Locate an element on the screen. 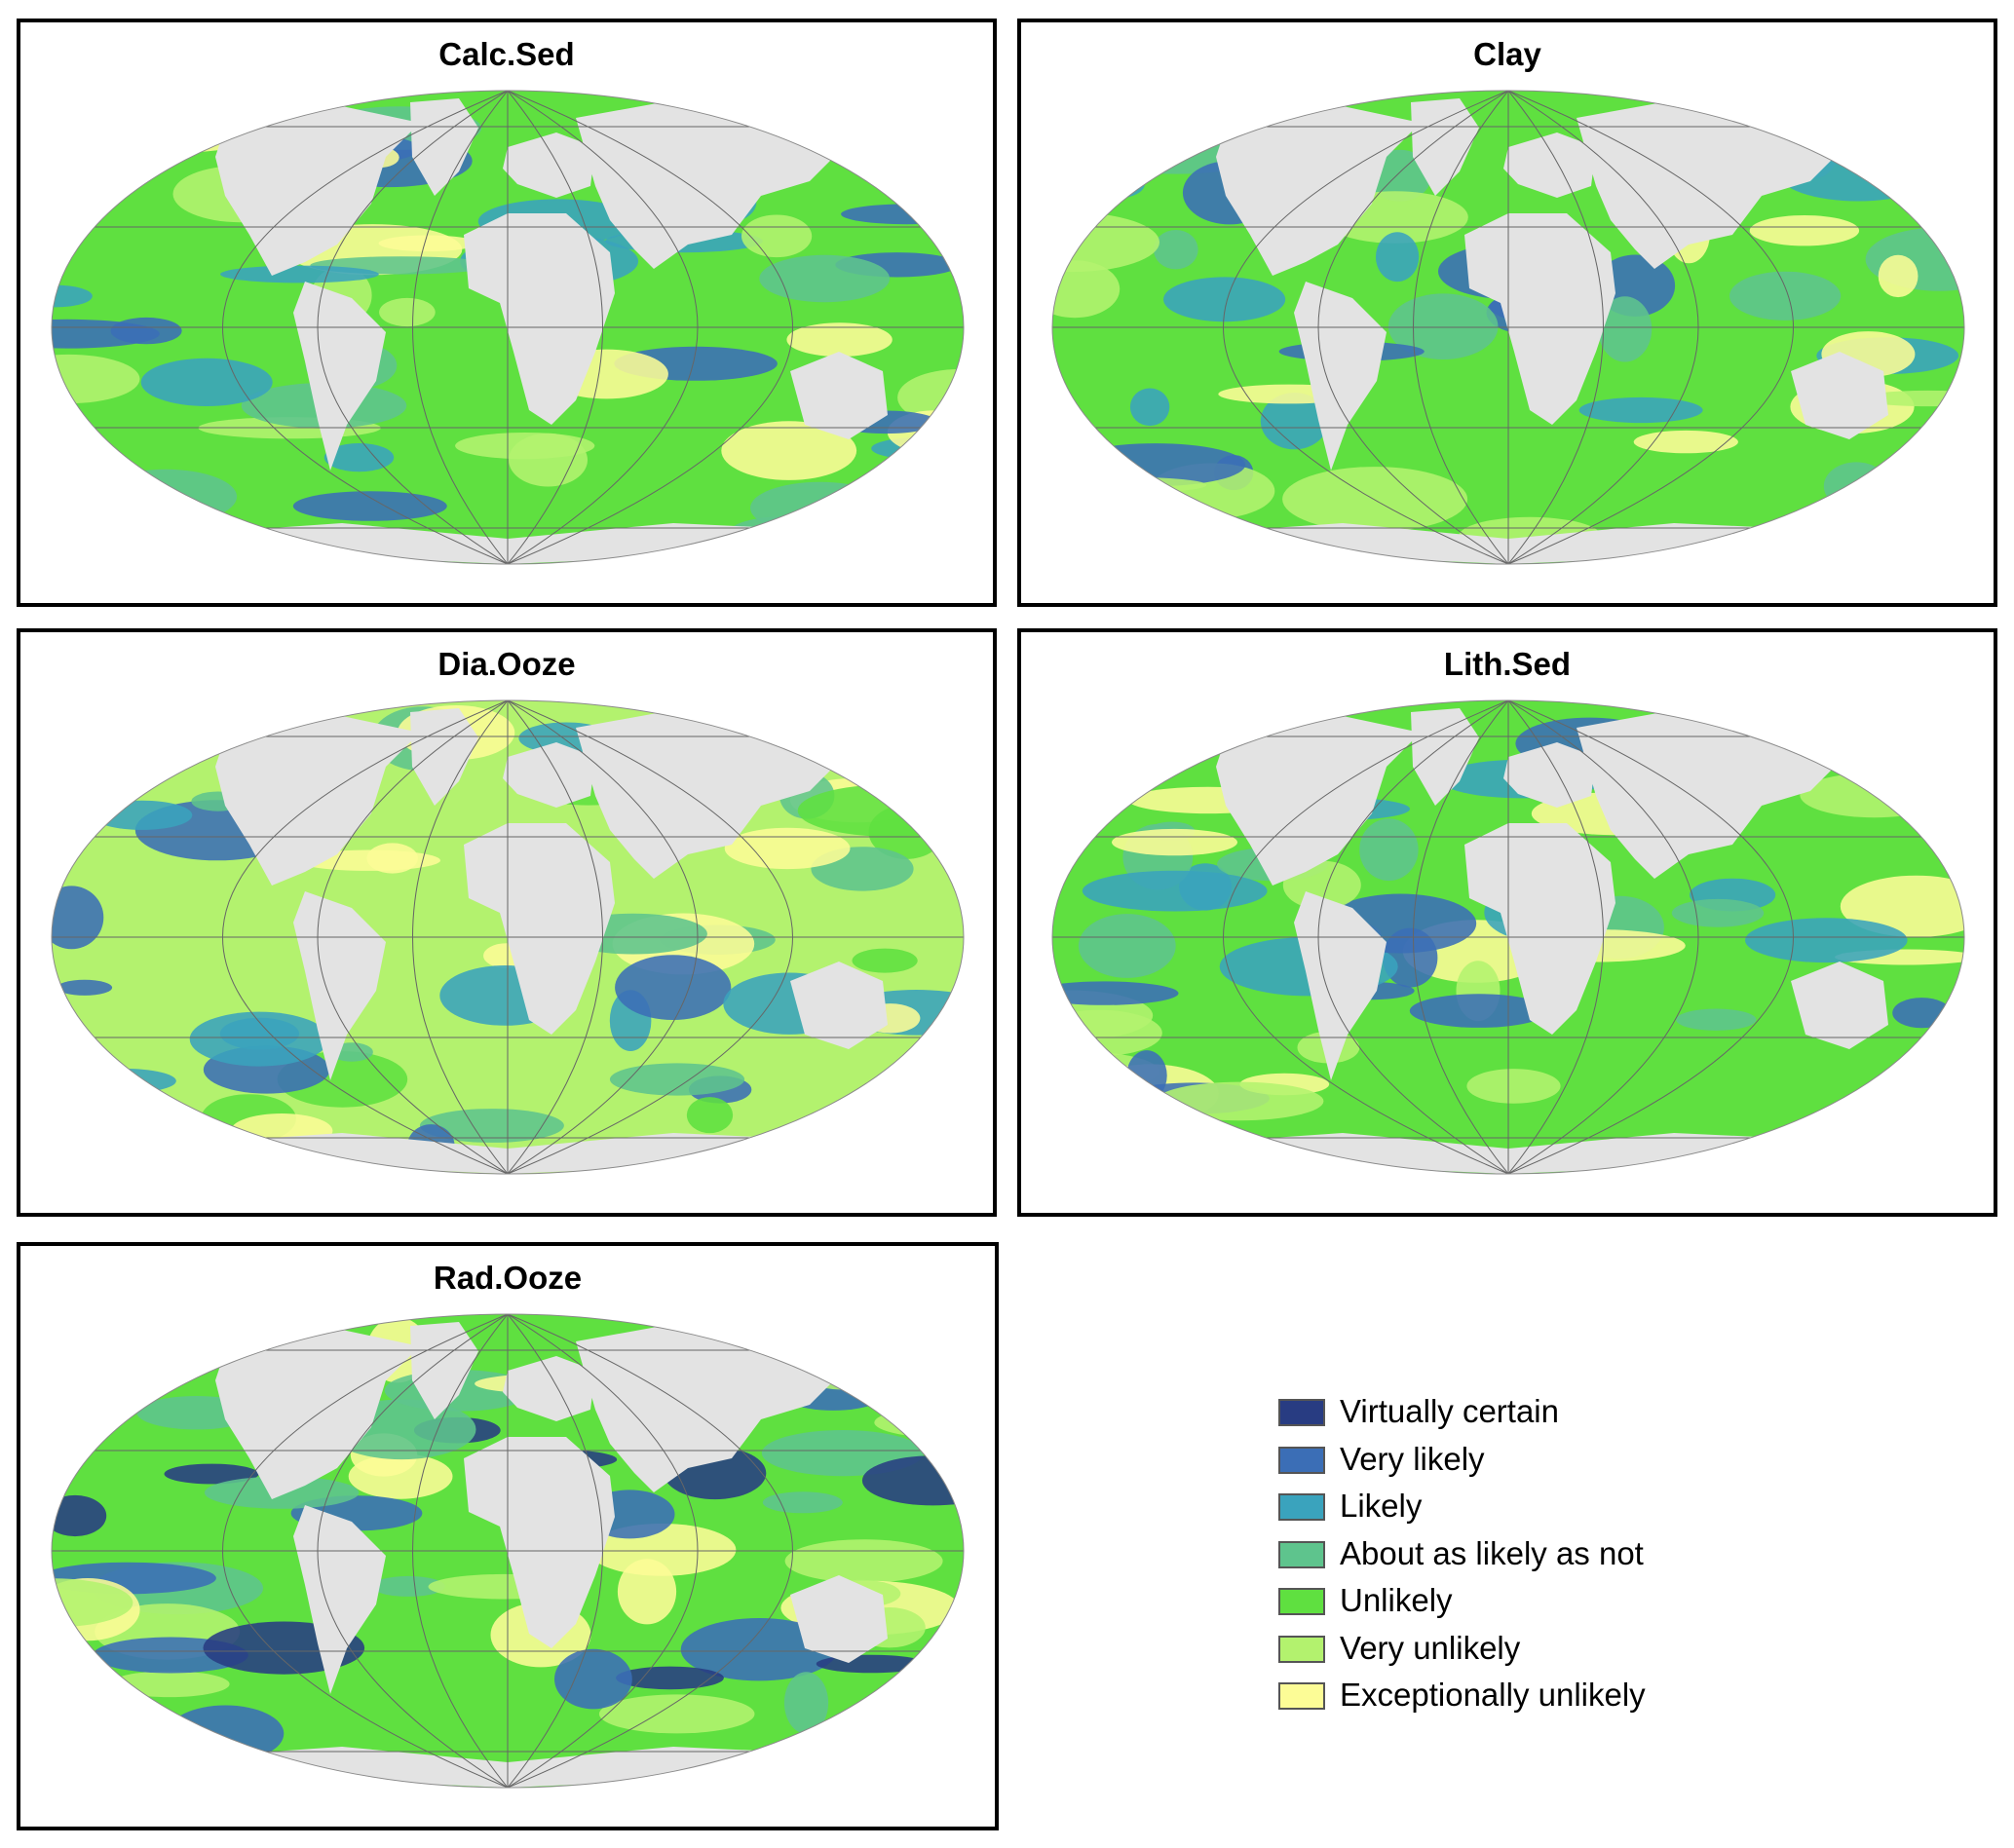  world-map-lith-sed is located at coordinates (1508, 937).